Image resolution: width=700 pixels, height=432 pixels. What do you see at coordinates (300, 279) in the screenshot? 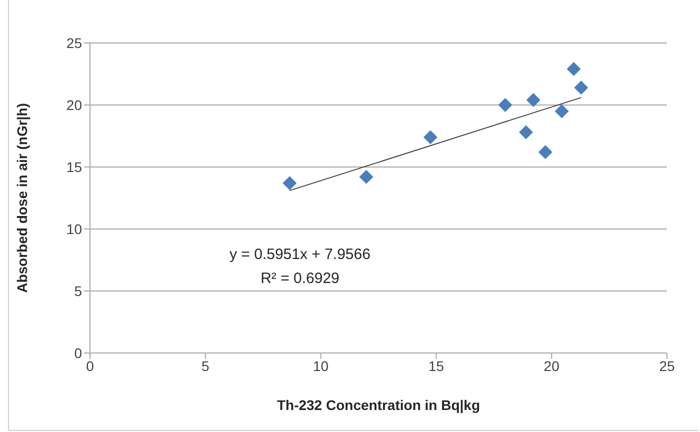
I see `annotation: R² = 0.6929` at bounding box center [300, 279].